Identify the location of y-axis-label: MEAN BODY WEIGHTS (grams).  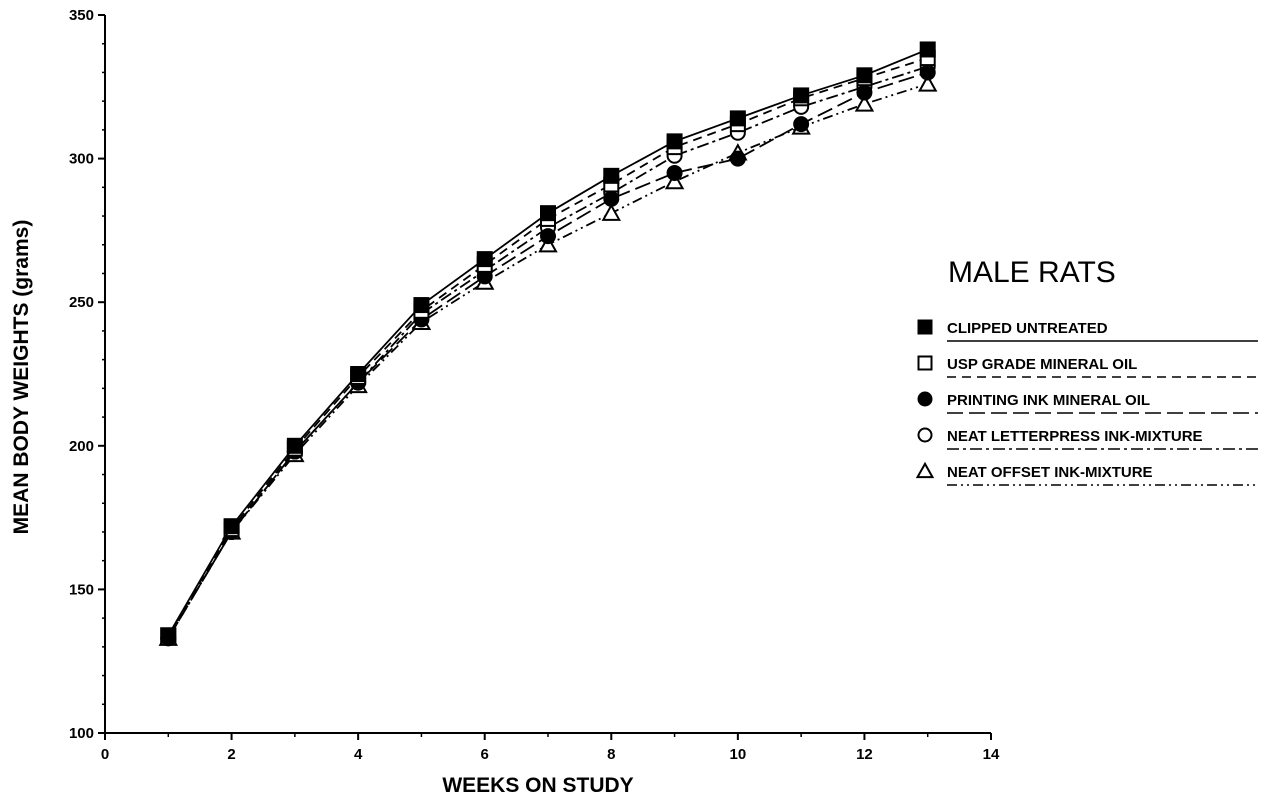
(21, 377).